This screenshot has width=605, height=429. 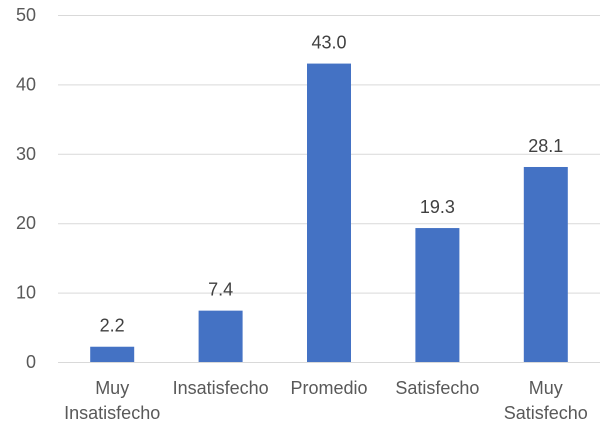 What do you see at coordinates (26, 84) in the screenshot?
I see `y-tick-label: 40` at bounding box center [26, 84].